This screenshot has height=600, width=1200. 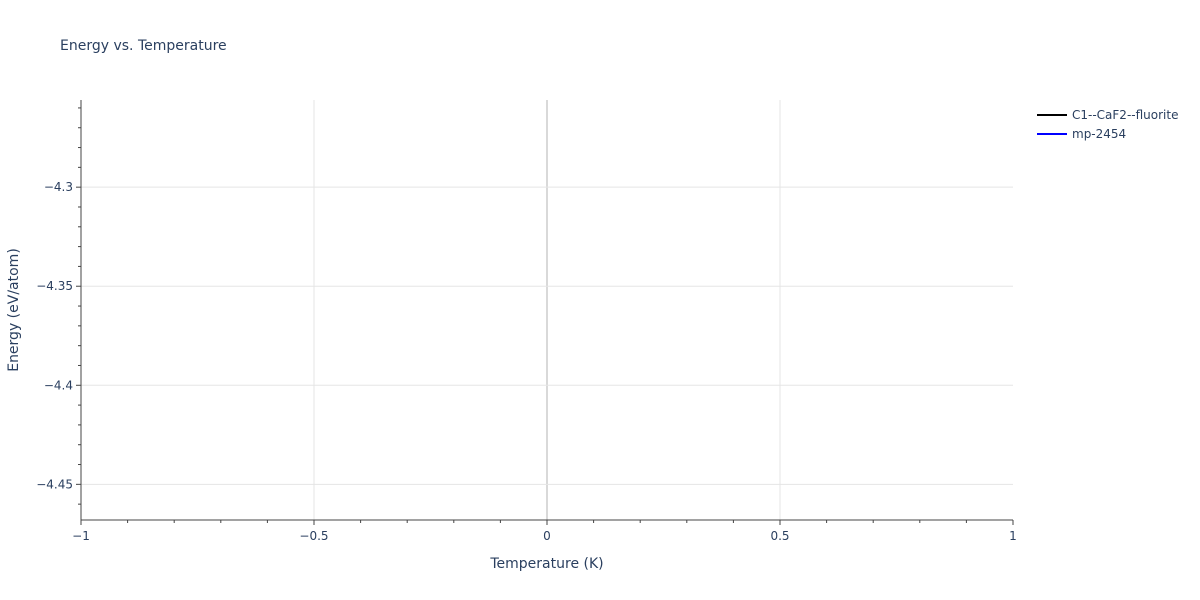 I want to click on x-tick-label: −1, so click(x=81, y=536).